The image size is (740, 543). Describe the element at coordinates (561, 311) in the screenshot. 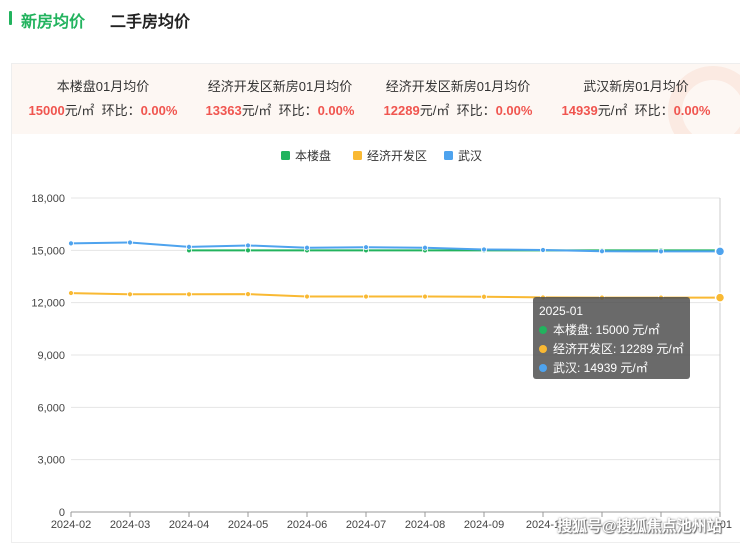

I see `tooltip-title: 2025-01` at that location.